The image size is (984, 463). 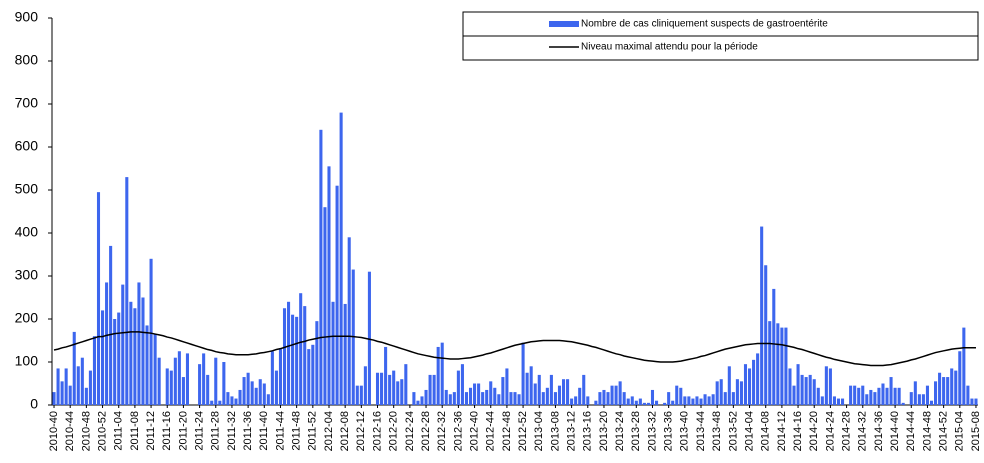 I want to click on x-tick-label: 2014-28, so click(x=846, y=431).